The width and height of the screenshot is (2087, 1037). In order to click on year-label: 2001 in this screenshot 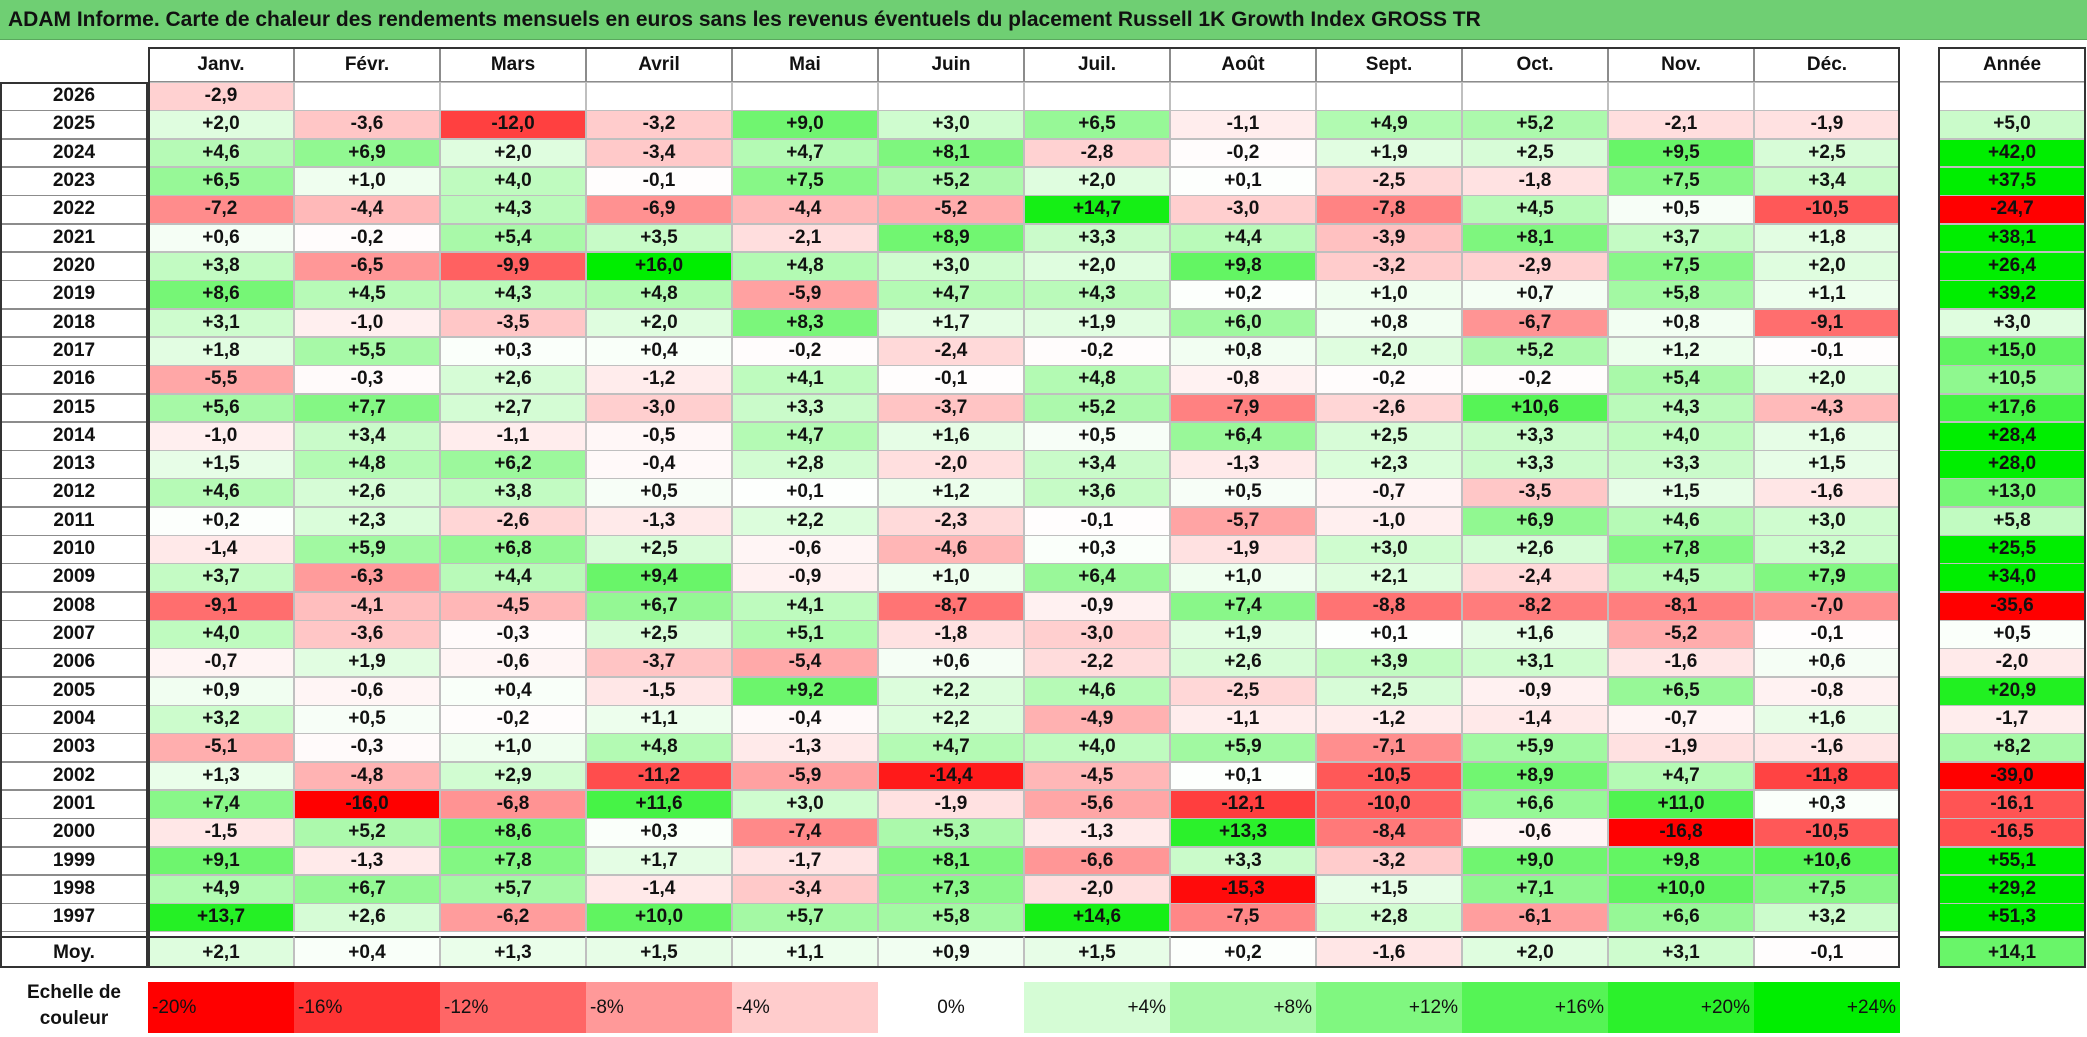, I will do `click(74, 804)`.